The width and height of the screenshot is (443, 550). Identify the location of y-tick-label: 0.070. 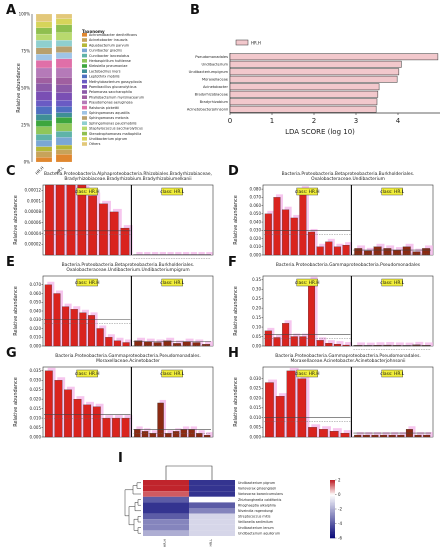
(256, 197).